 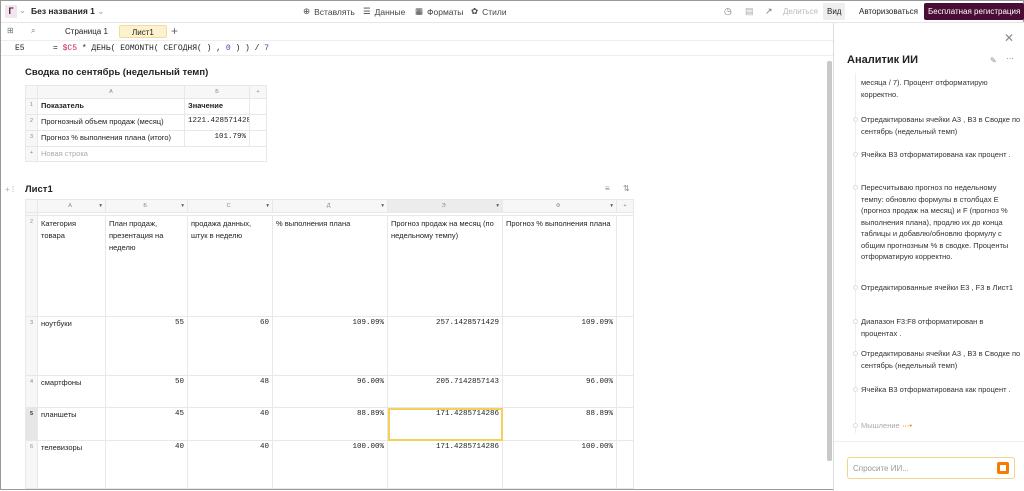 I want to click on filter-icon: ≡, so click(x=607, y=188).